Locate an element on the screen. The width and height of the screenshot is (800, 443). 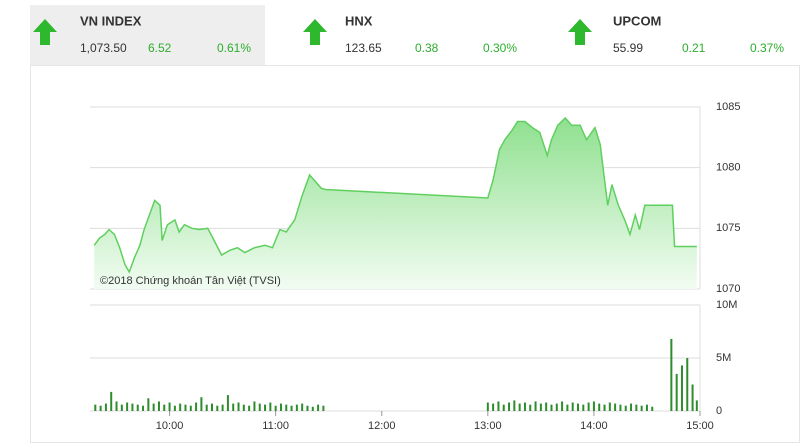
y-tick-label: 5M is located at coordinates (723, 358).